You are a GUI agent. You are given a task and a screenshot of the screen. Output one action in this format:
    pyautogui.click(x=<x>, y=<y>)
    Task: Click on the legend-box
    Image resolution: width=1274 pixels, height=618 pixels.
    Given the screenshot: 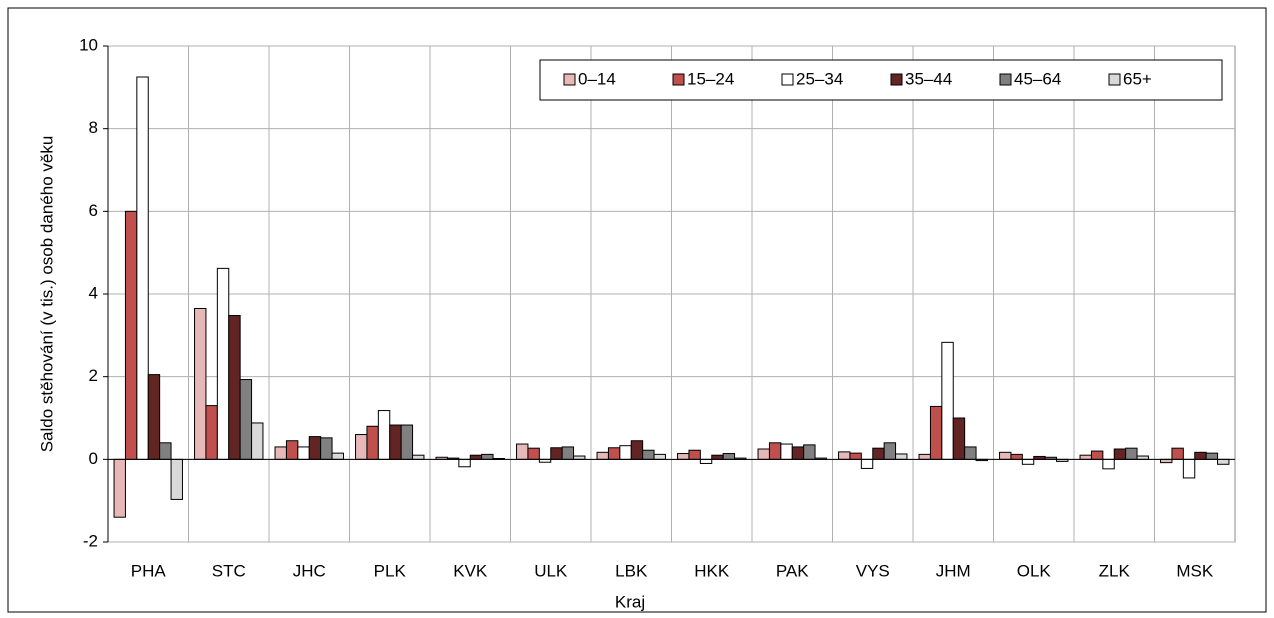 What is the action you would take?
    pyautogui.click(x=881, y=80)
    